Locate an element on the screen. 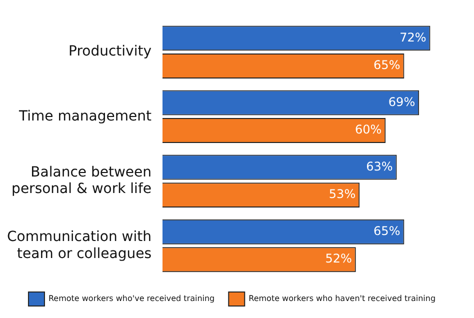 This screenshot has height=318, width=474. data-label: 60% is located at coordinates (368, 129).